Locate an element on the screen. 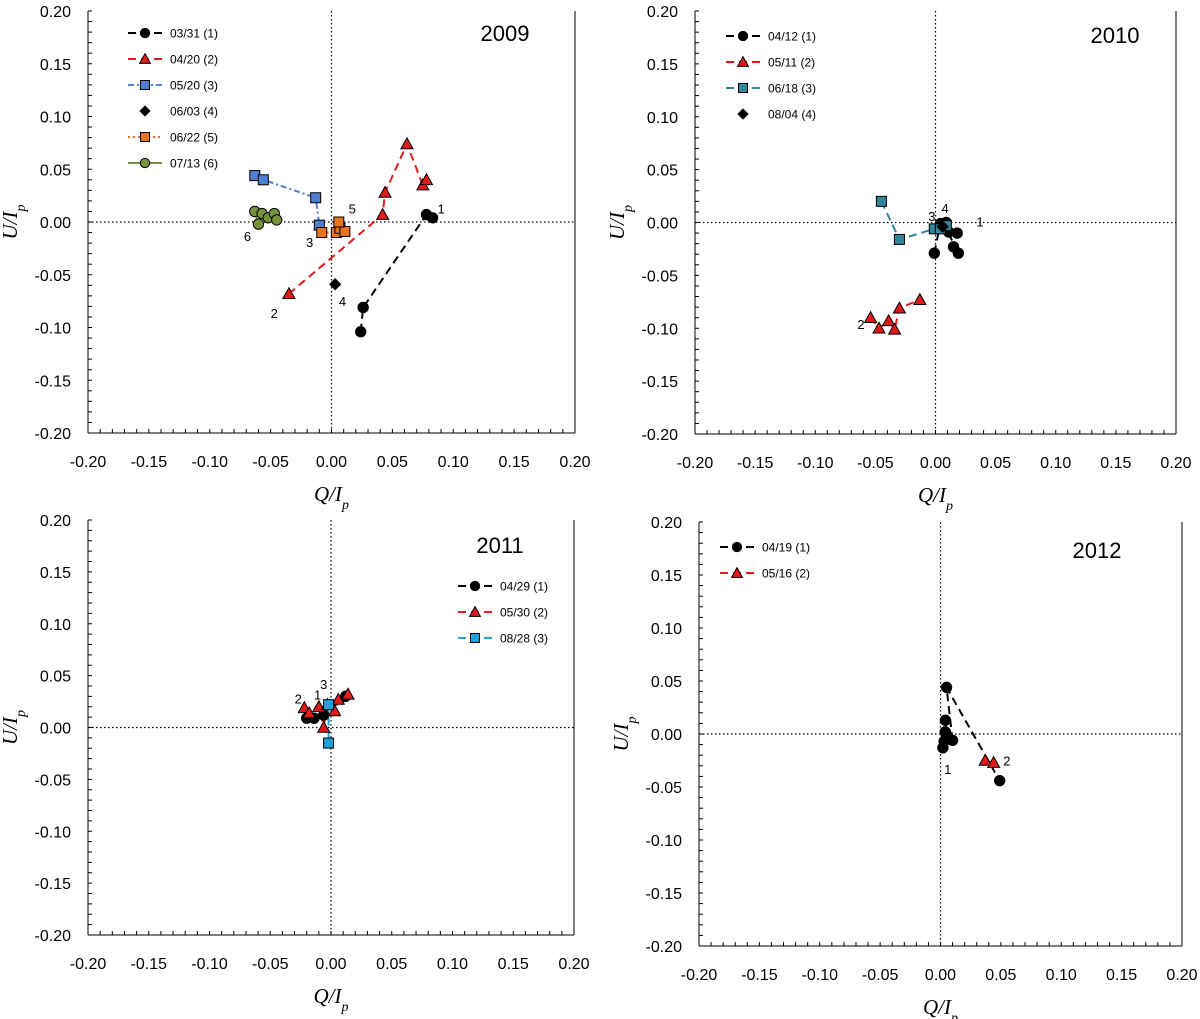 This screenshot has height=1019, width=1200. x-tick-label: -0.20 is located at coordinates (88, 462).